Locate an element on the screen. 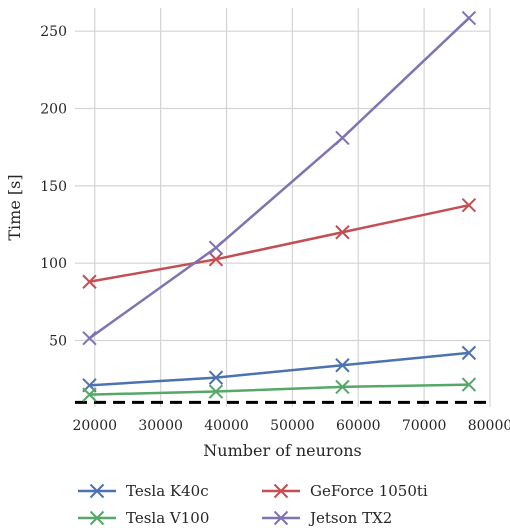 The height and width of the screenshot is (528, 510). legend-label: Tesla K40c is located at coordinates (167, 491).